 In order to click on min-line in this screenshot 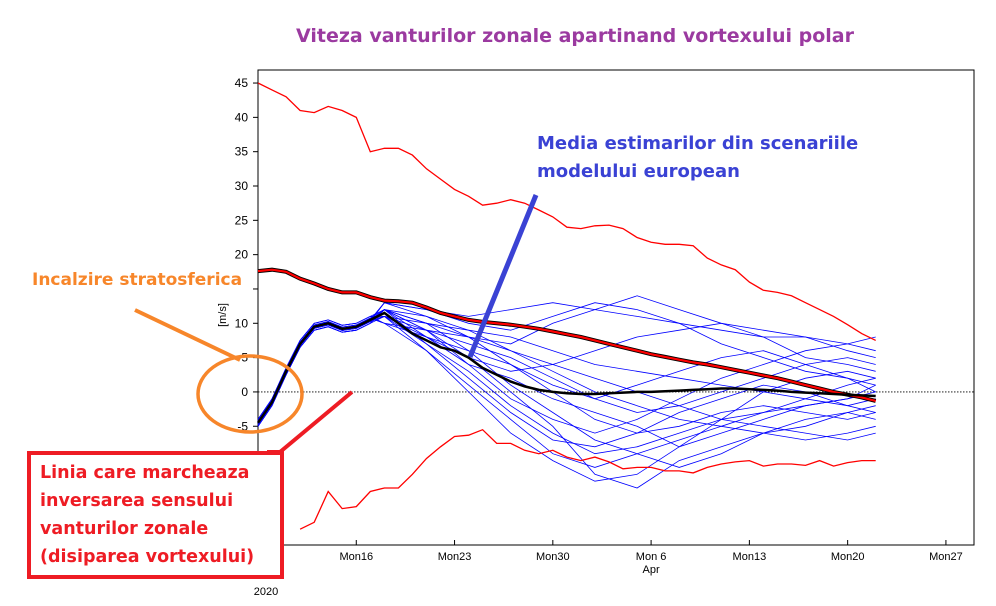, I will do `click(587, 479)`.